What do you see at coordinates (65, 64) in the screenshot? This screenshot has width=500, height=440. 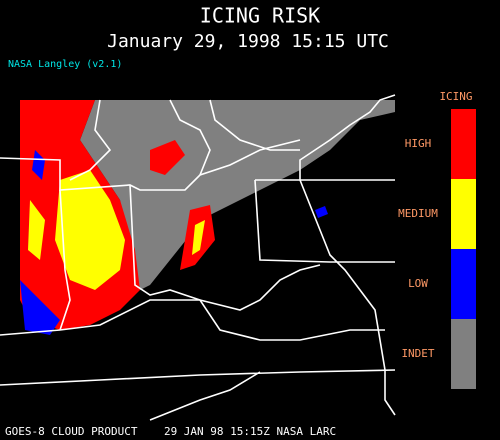 I see `credit: NASA Langley (v2.1)` at bounding box center [65, 64].